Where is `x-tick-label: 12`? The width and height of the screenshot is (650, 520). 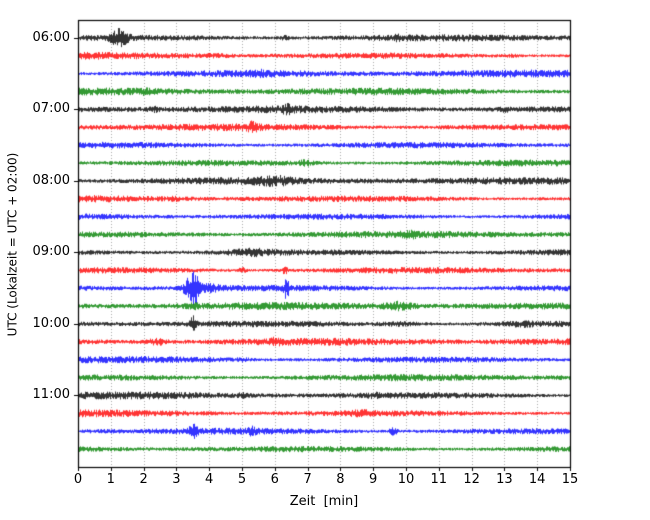 x-tick-label: 12 is located at coordinates (471, 479).